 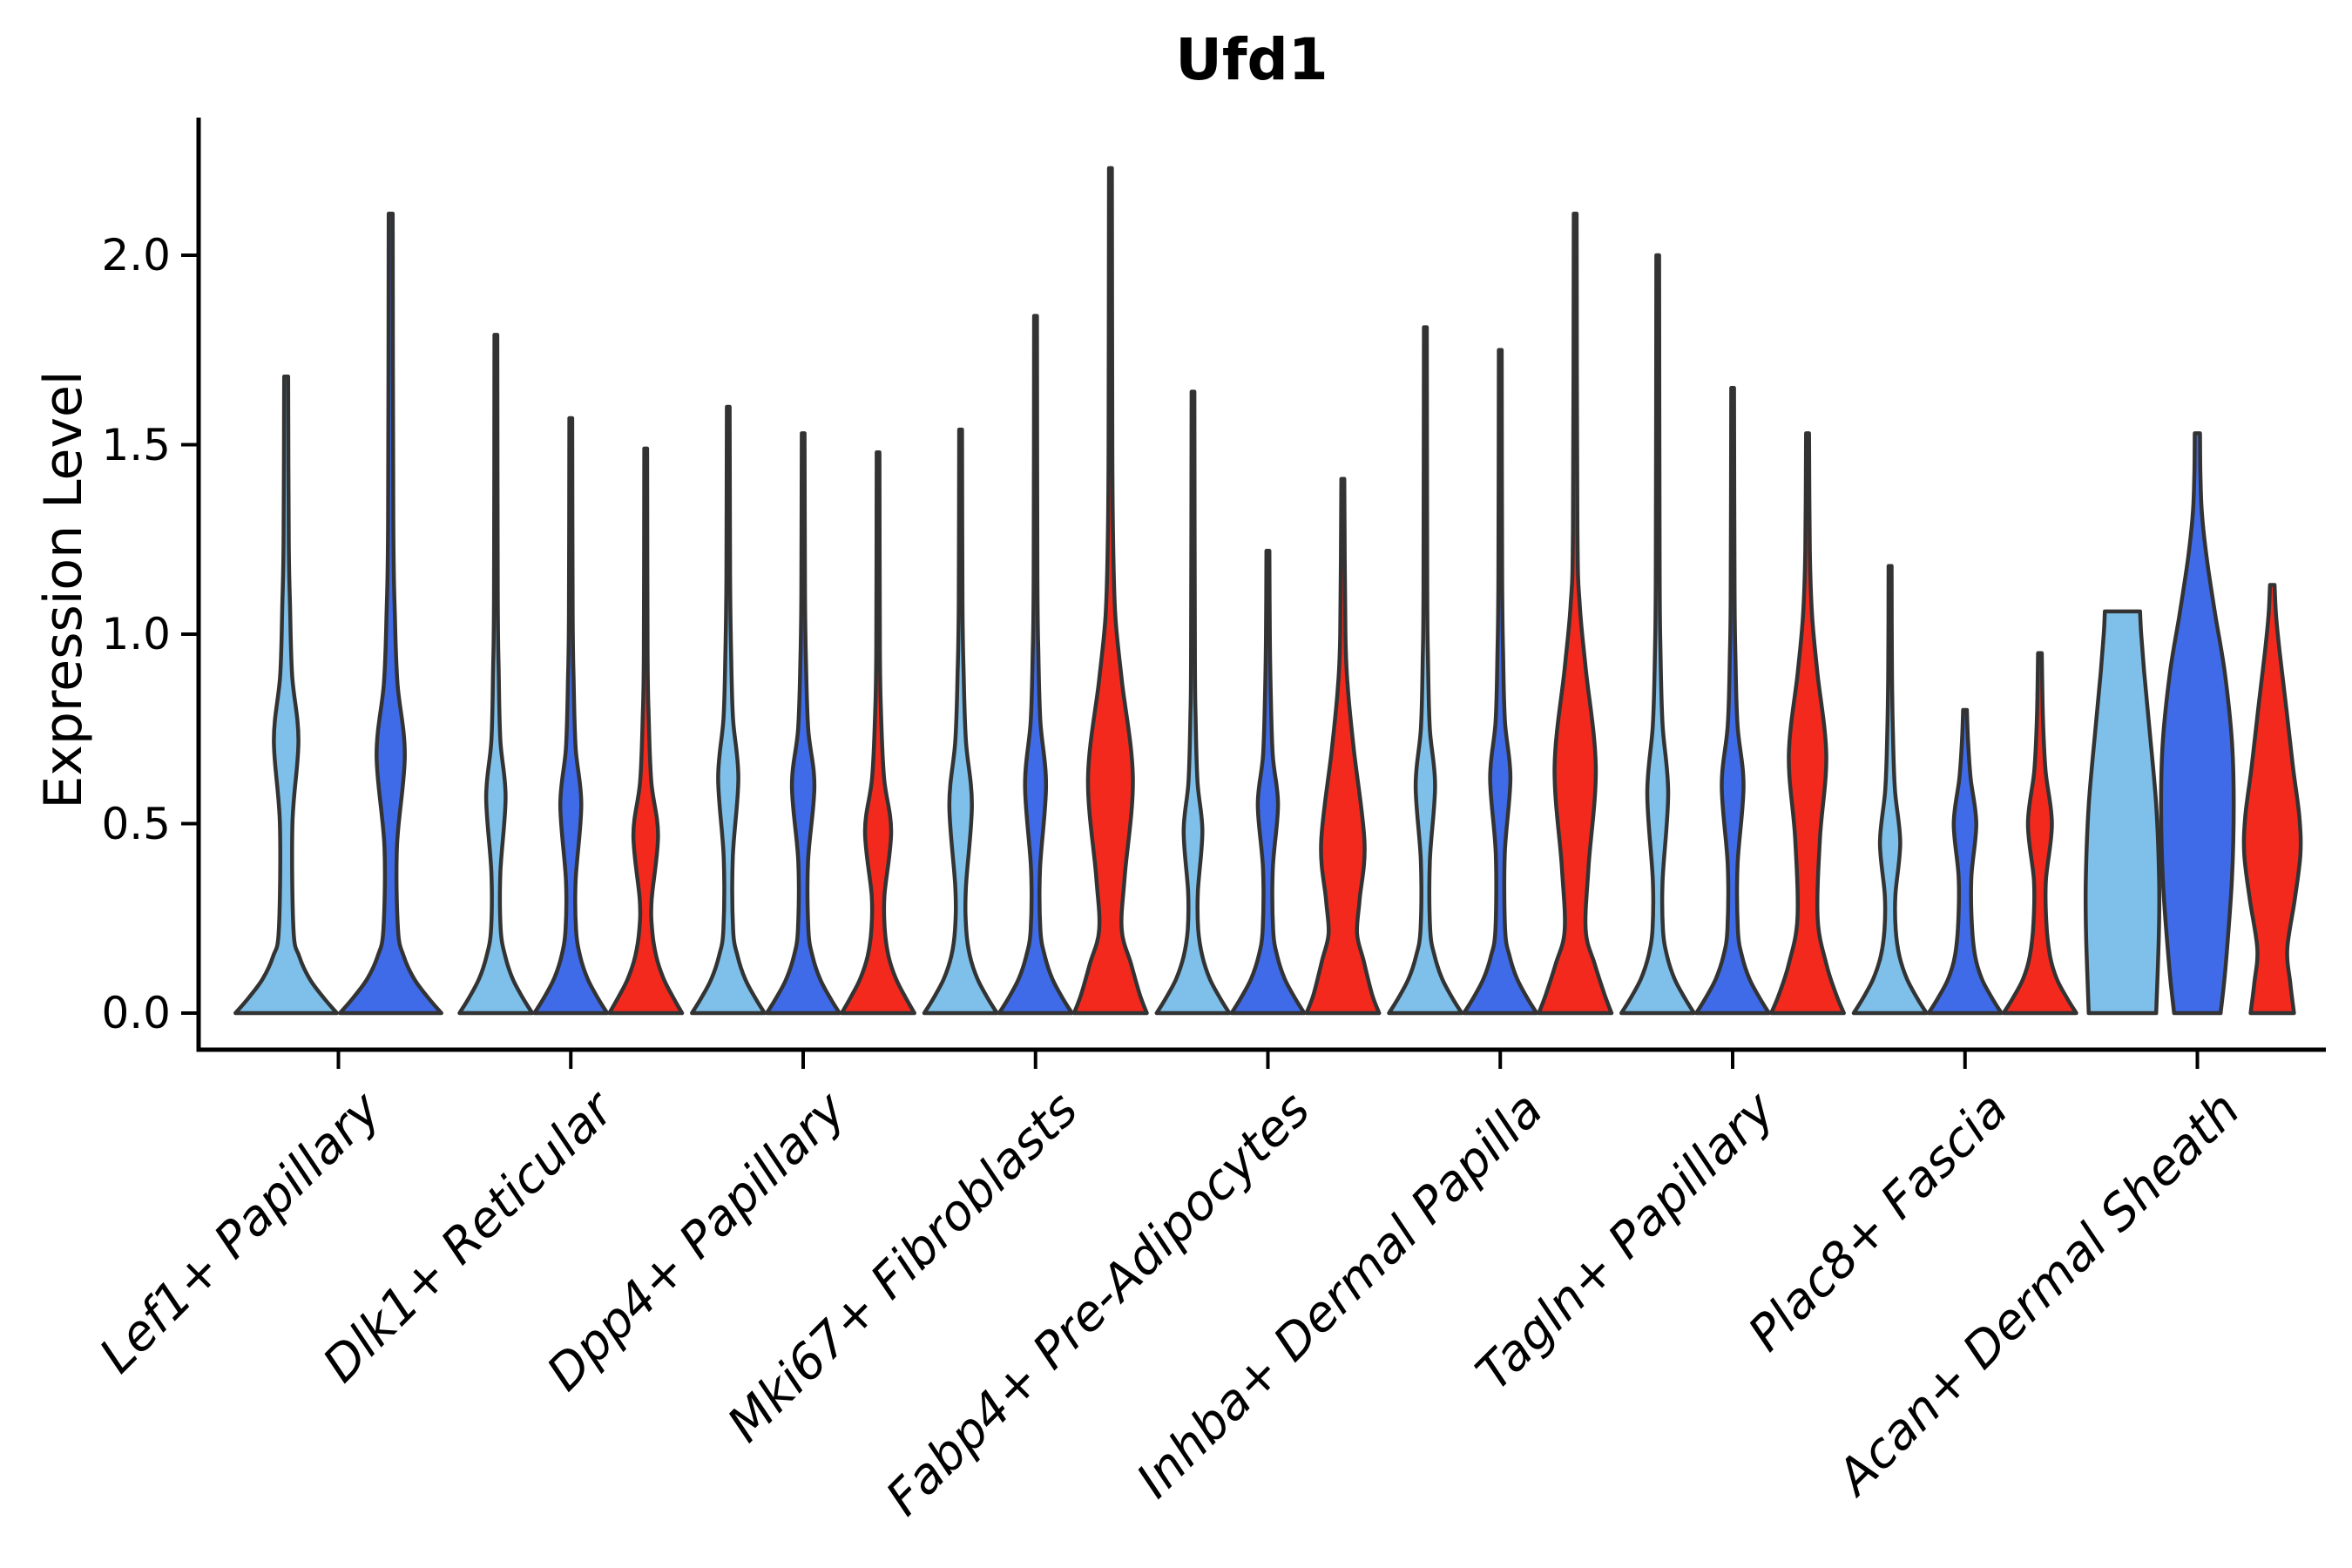 What do you see at coordinates (136, 1013) in the screenshot?
I see `y-tick-label: 0.0` at bounding box center [136, 1013].